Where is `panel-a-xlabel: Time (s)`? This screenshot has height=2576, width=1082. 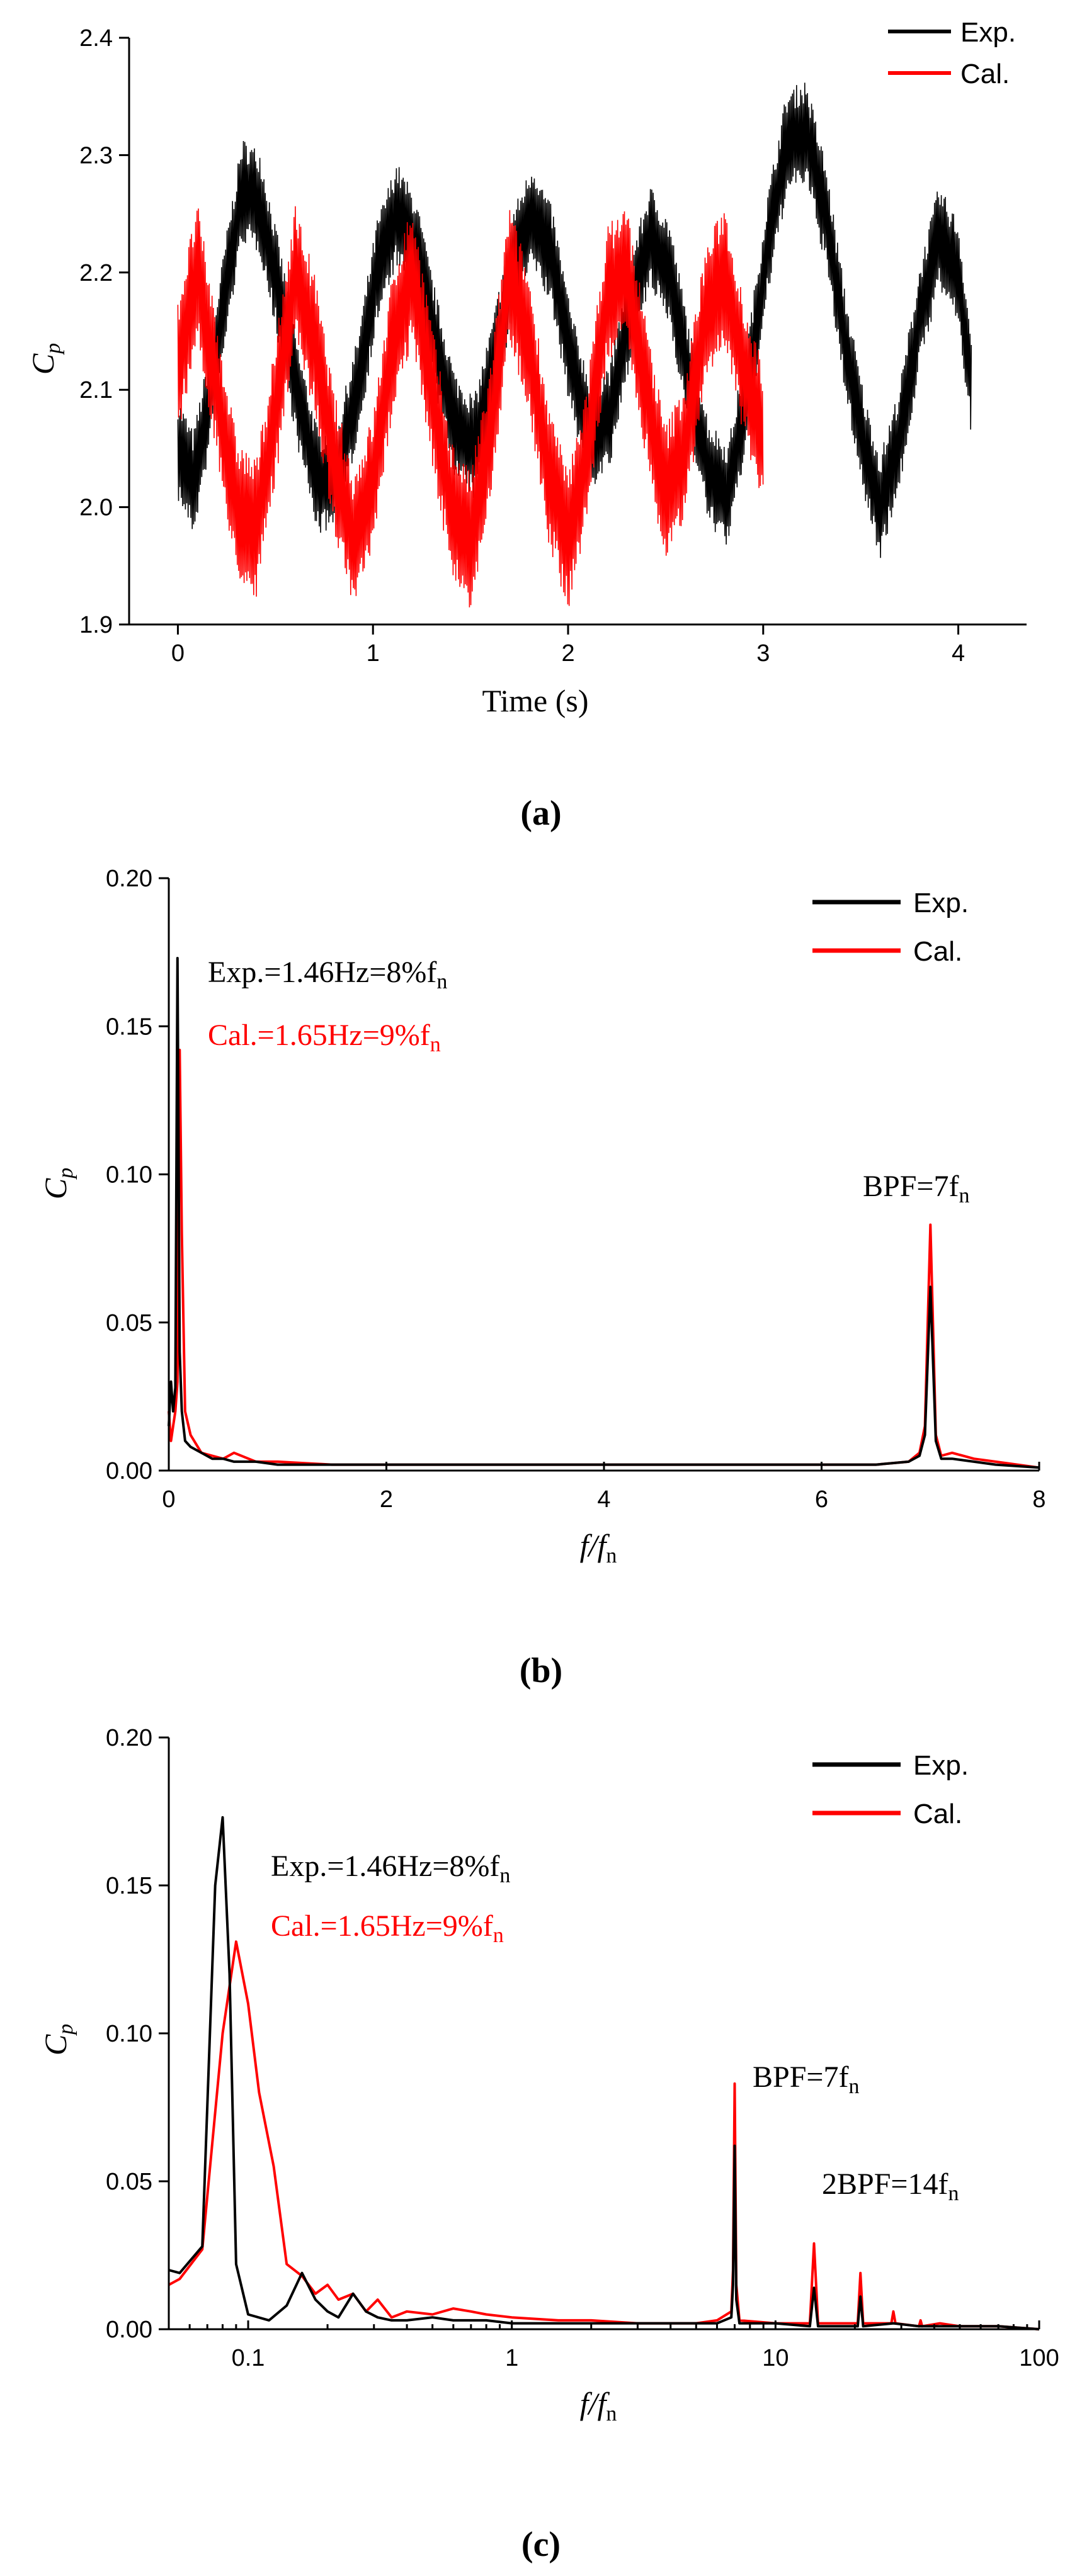
panel-a-xlabel: Time (s) is located at coordinates (535, 700).